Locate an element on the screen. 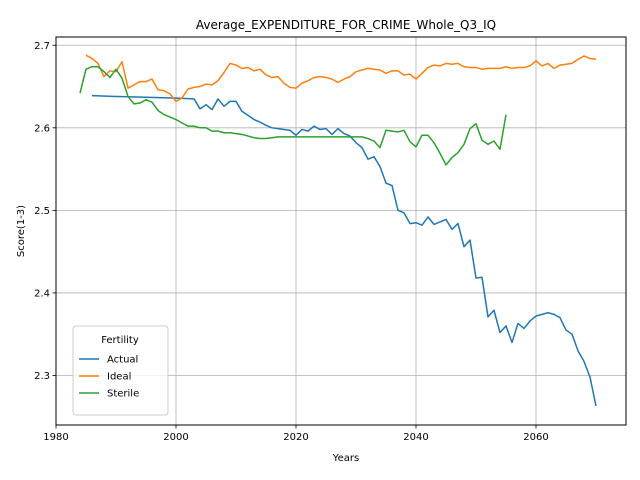  x-axis-label: Years is located at coordinates (345, 458).